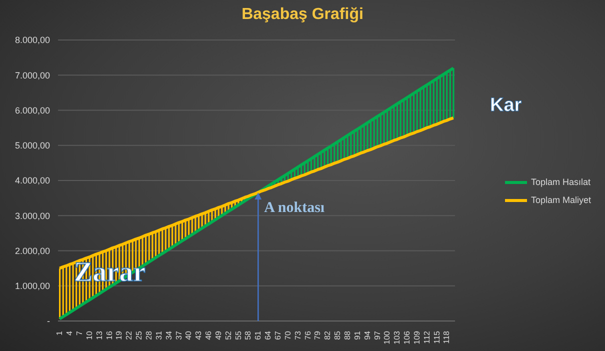 This screenshot has height=351, width=605. Describe the element at coordinates (199, 335) in the screenshot. I see `x-tick-label: 43` at that location.